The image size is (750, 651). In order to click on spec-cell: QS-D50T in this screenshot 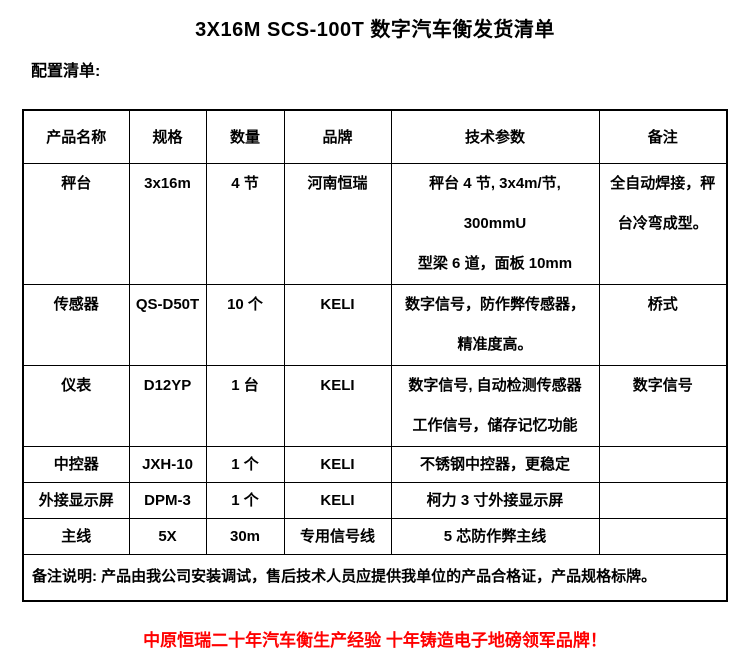, I will do `click(167, 324)`.